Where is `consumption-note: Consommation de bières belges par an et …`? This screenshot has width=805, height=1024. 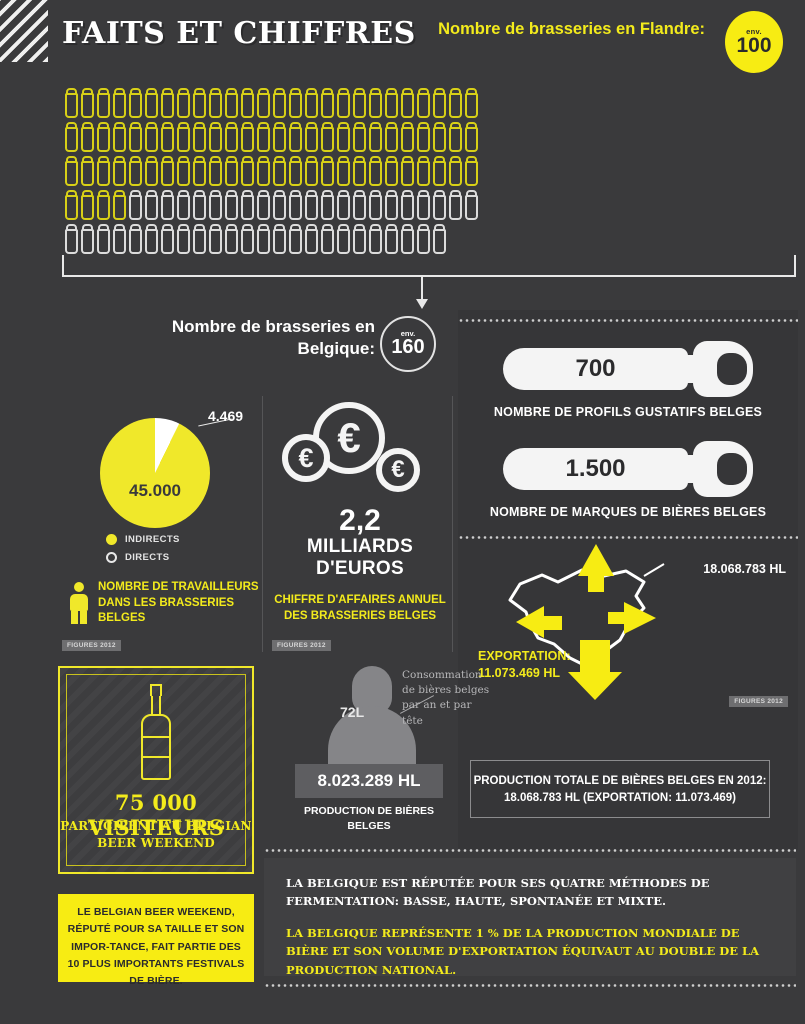
consumption-note: Consommation de bières belges par an et … is located at coordinates (446, 698).